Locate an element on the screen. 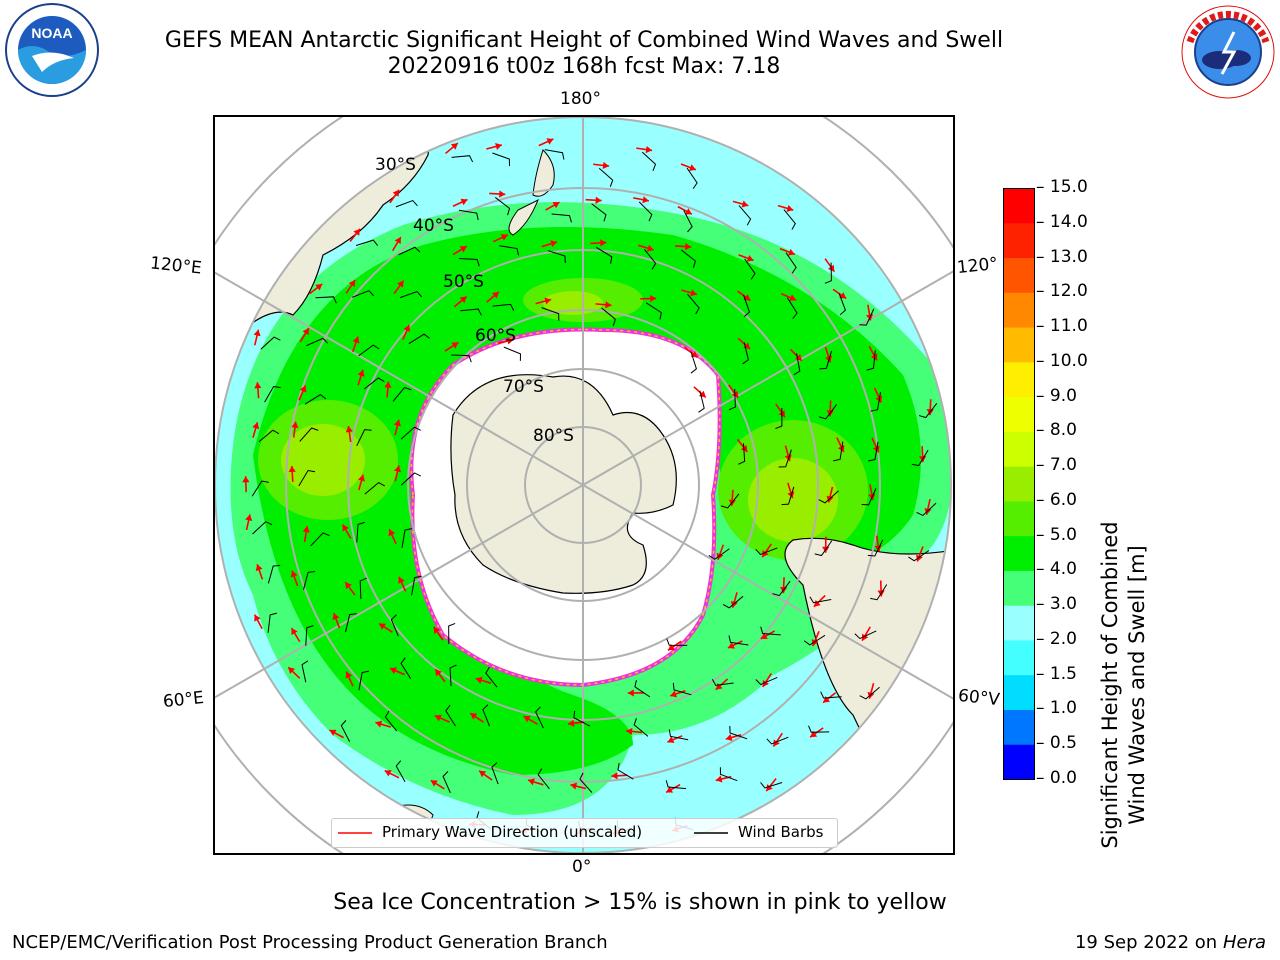 The image size is (1280, 960). colorbar-tick-label: – 11.0 is located at coordinates (1062, 326).